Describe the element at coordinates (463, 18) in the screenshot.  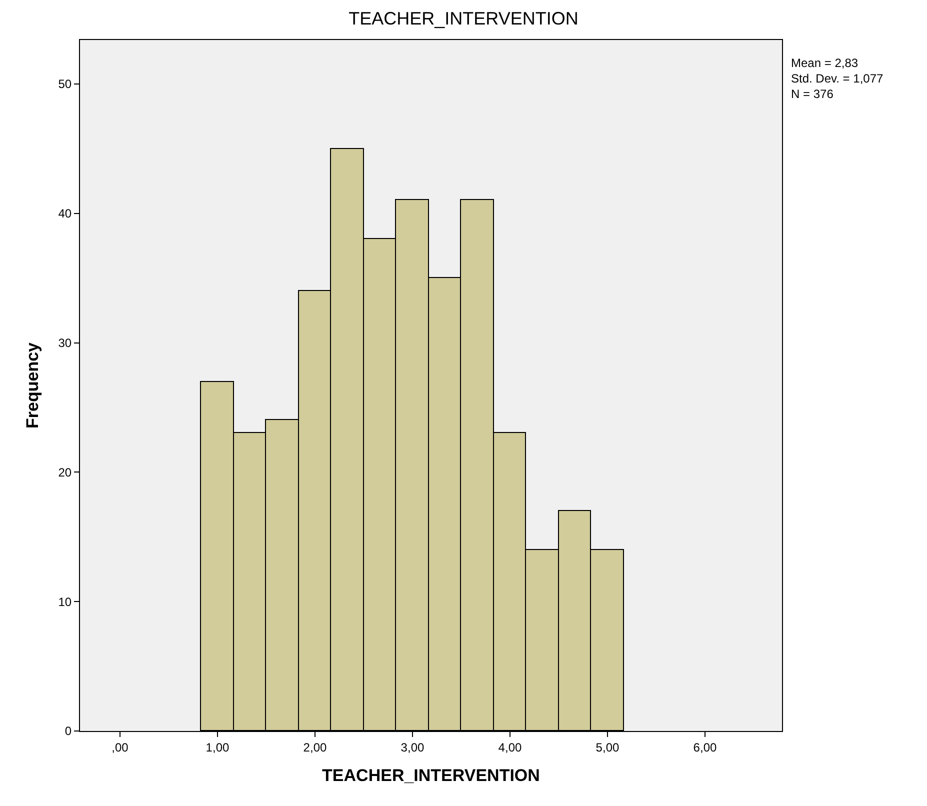
I see `chart-title: TEACHER_INTERVENTION` at that location.